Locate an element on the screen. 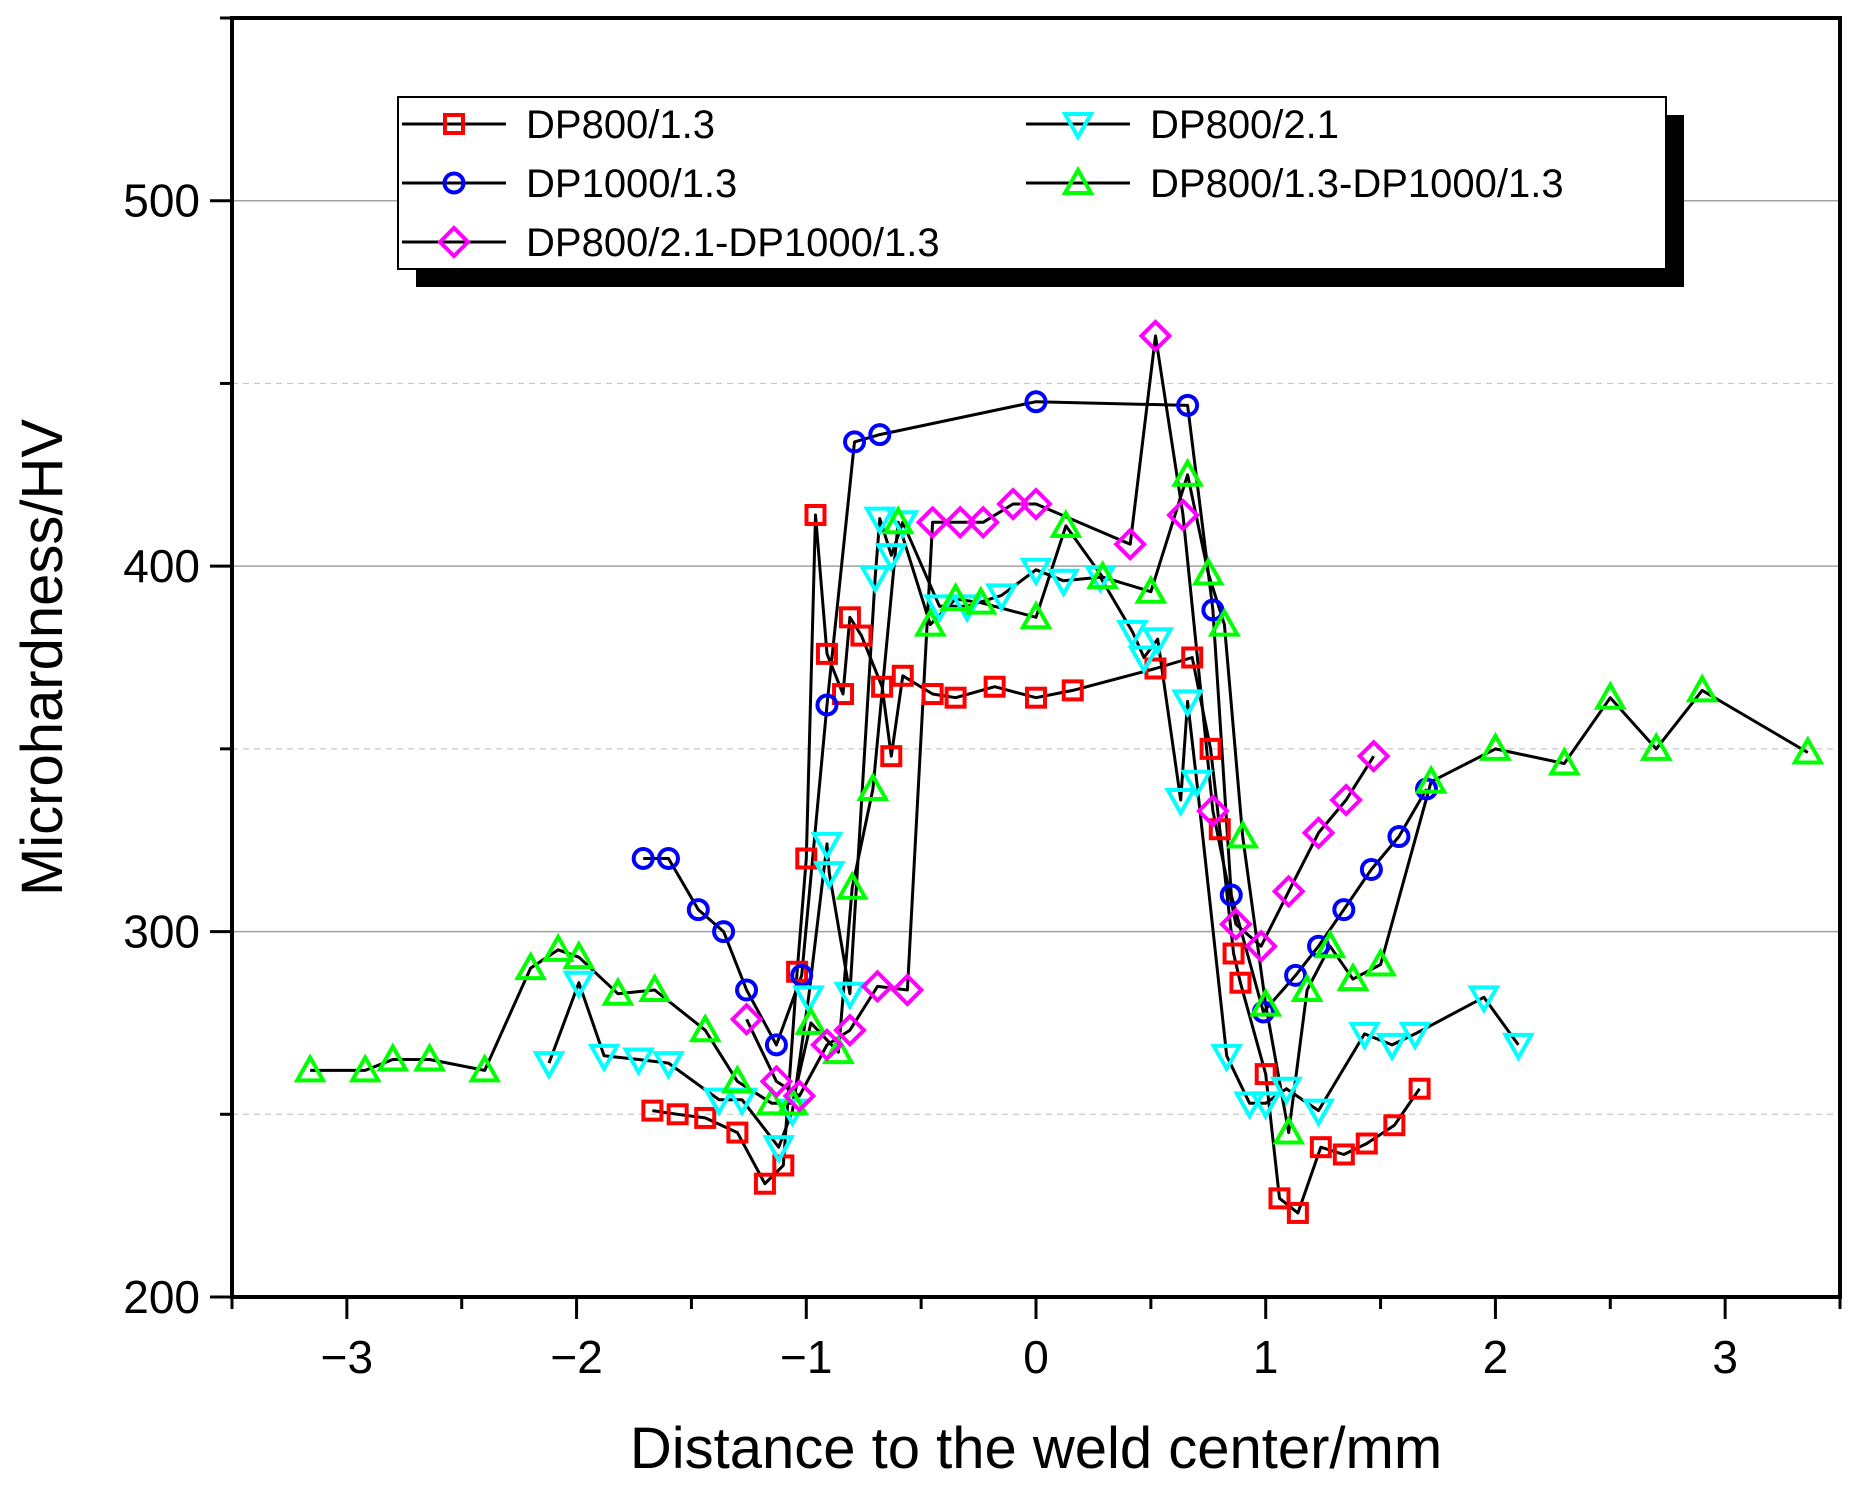 This screenshot has height=1490, width=1852. x-tick-label: 0 is located at coordinates (1036, 1357).